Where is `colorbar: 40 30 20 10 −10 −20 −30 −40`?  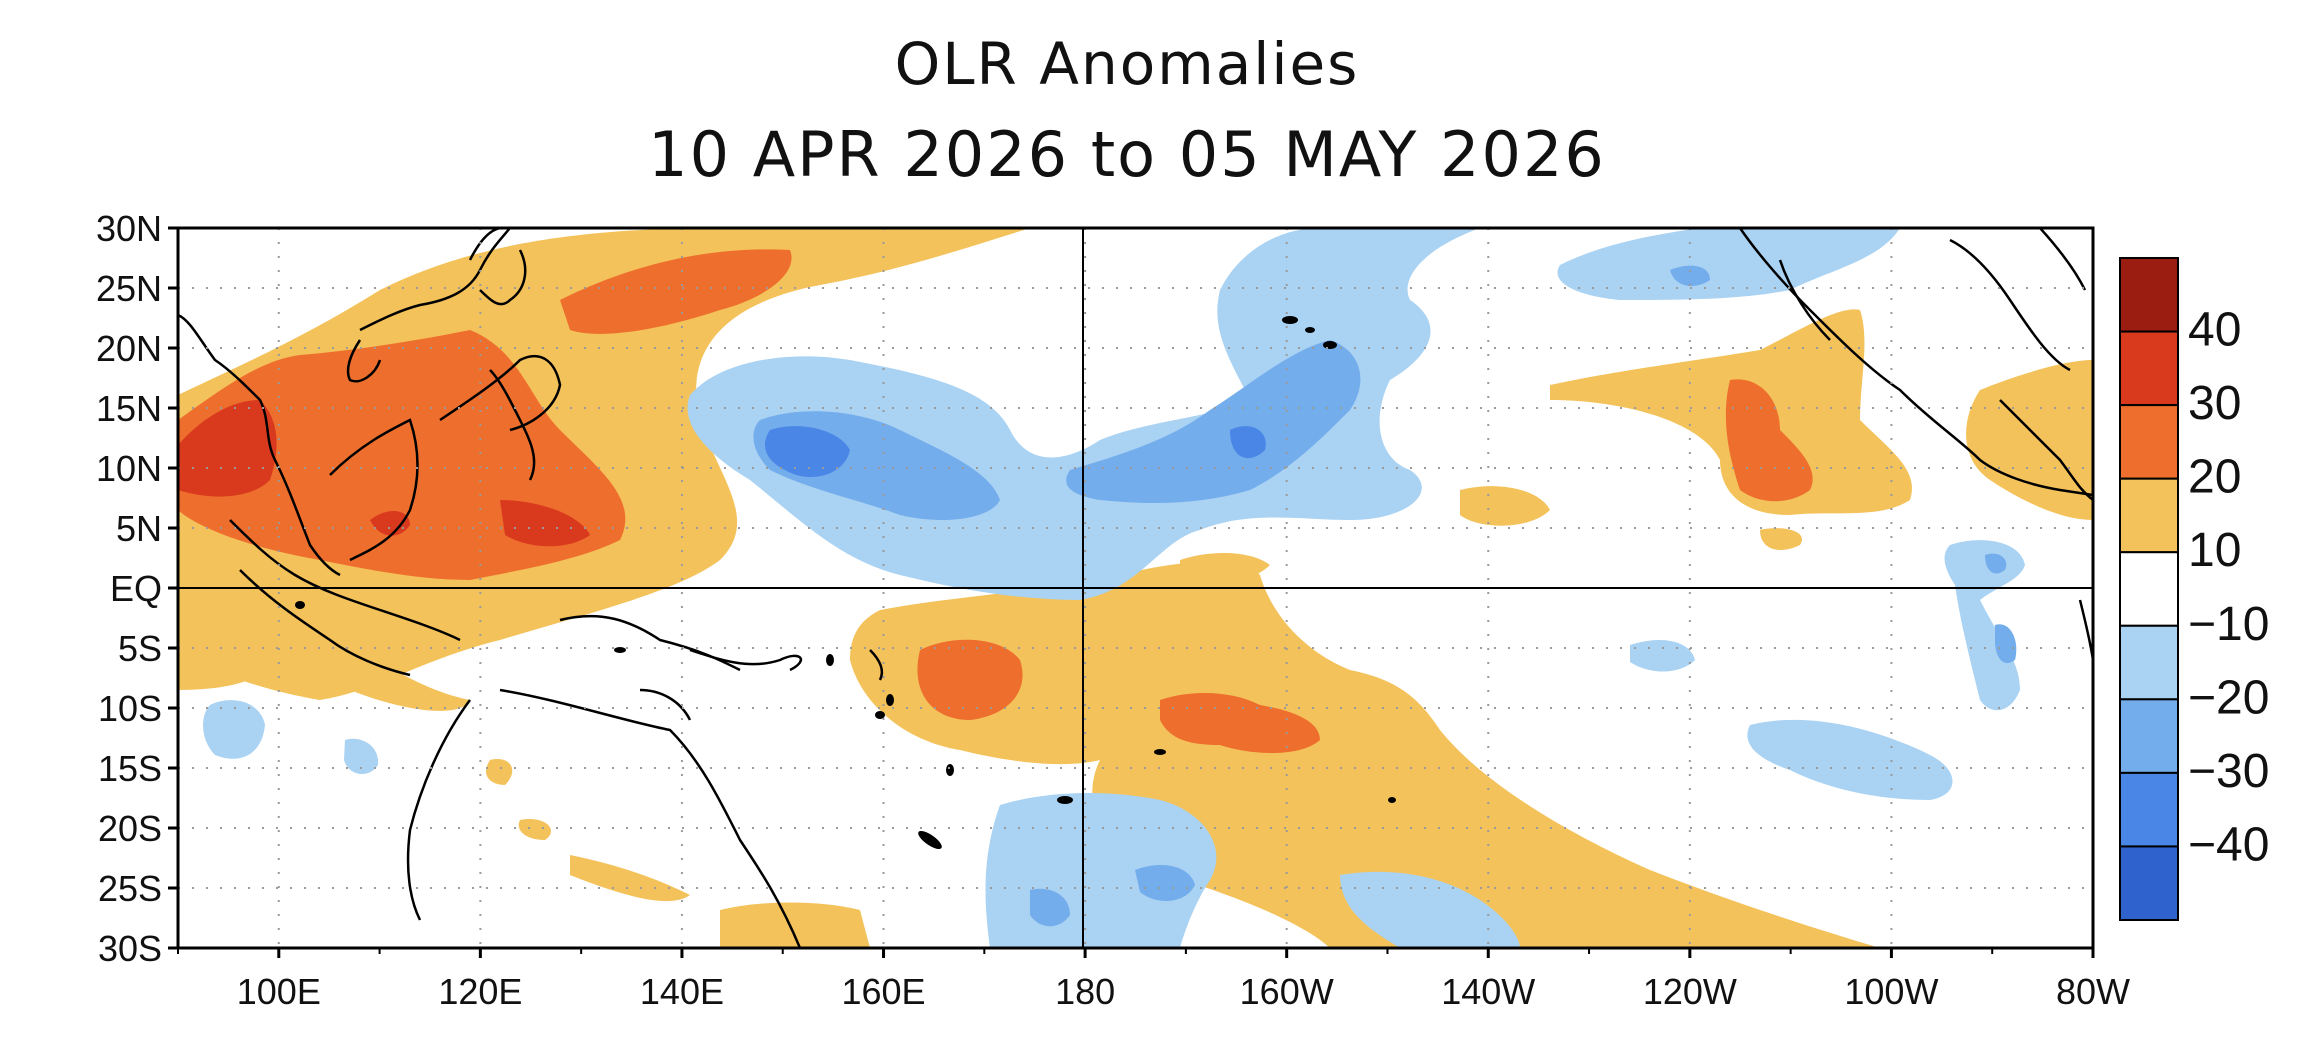
colorbar: 40 30 20 10 −10 −20 −30 −40 is located at coordinates (2194, 589).